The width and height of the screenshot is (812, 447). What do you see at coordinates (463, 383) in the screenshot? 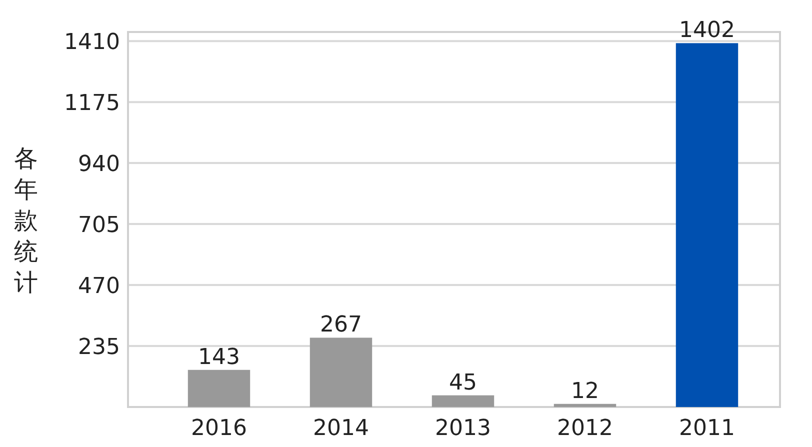
I see `data-label: 45` at bounding box center [463, 383].